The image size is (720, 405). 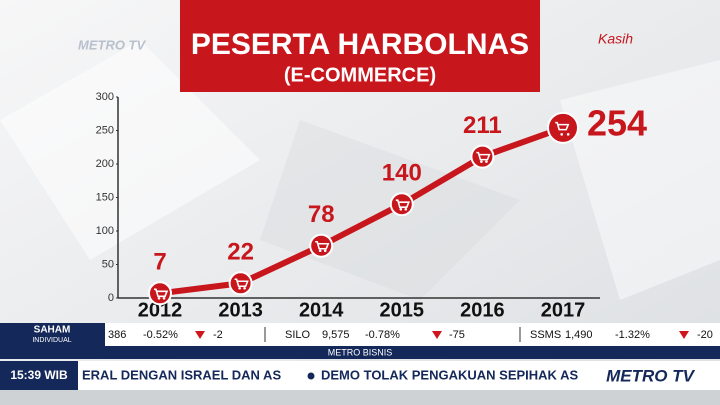 What do you see at coordinates (311, 376) in the screenshot?
I see `news-separator` at bounding box center [311, 376].